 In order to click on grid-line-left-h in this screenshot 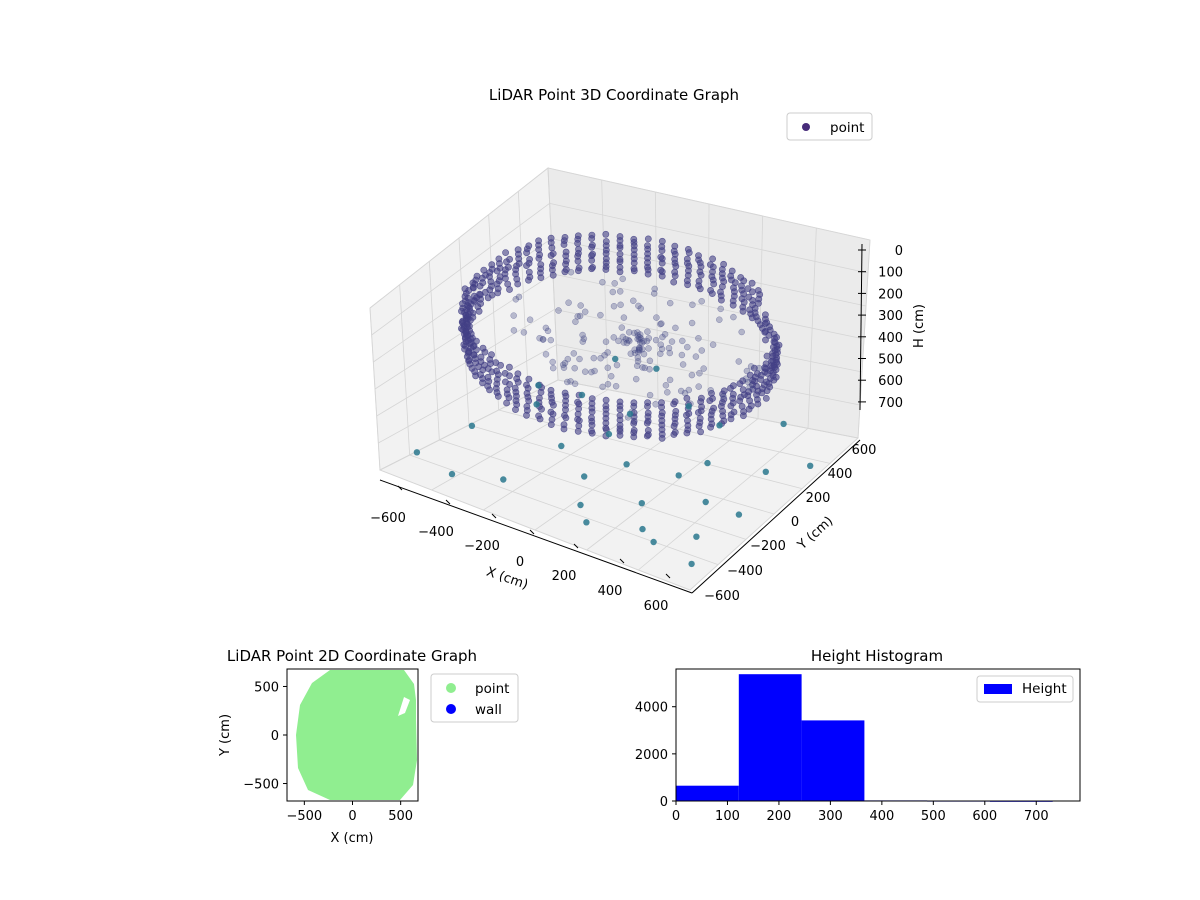, I will do `click(467, 394)`.